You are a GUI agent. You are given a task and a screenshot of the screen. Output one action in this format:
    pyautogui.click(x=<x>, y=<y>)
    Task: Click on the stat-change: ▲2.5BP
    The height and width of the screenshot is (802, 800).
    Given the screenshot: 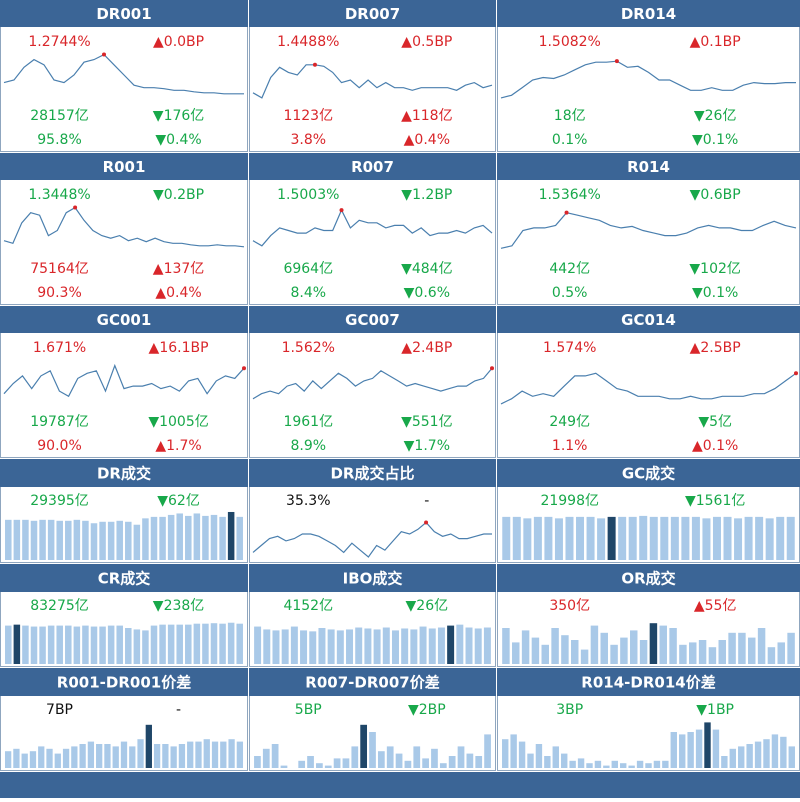 What is the action you would take?
    pyautogui.click(x=715, y=348)
    